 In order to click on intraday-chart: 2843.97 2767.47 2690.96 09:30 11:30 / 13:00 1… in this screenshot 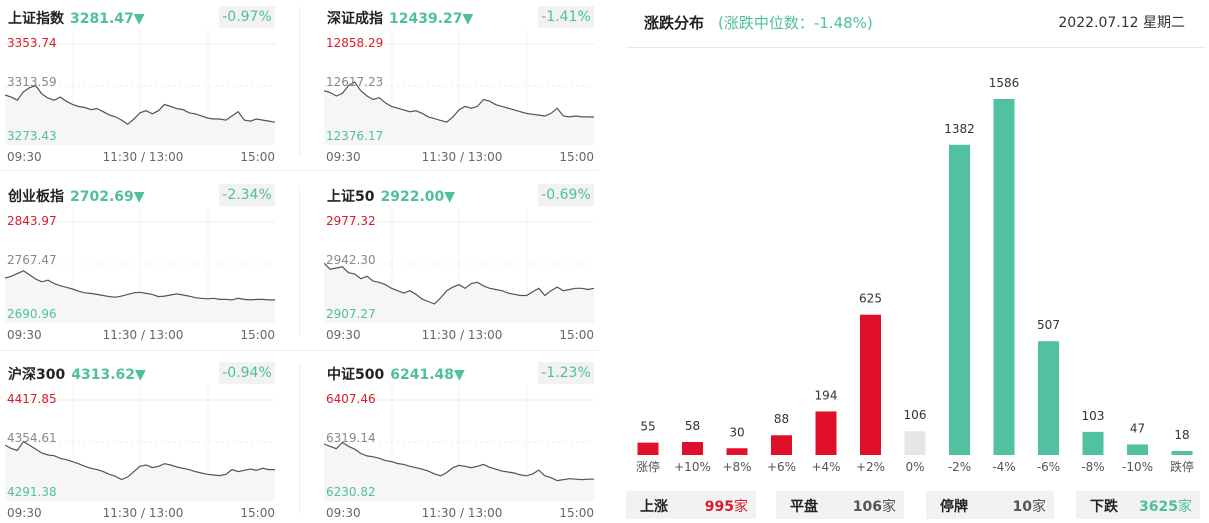, I will do `click(140, 275)`.